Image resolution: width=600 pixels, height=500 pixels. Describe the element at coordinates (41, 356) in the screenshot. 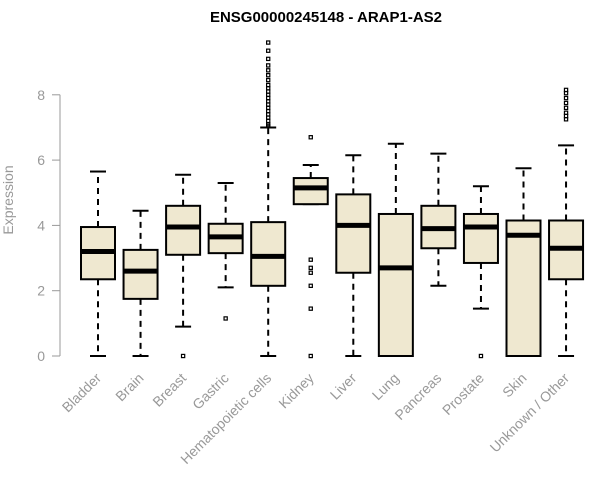

I see `y-tick-label: 0` at that location.